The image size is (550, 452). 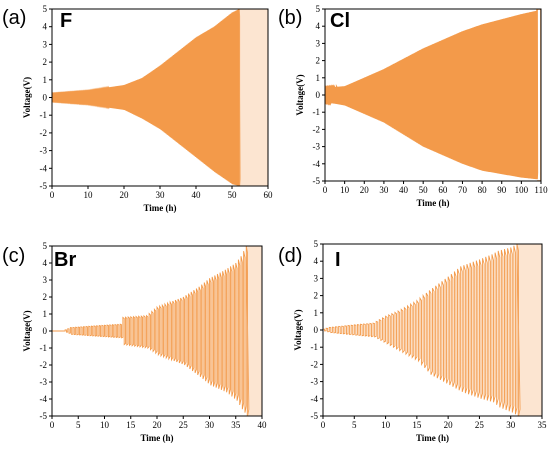 I want to click on x-tick-label-b: 40, so click(x=404, y=190).